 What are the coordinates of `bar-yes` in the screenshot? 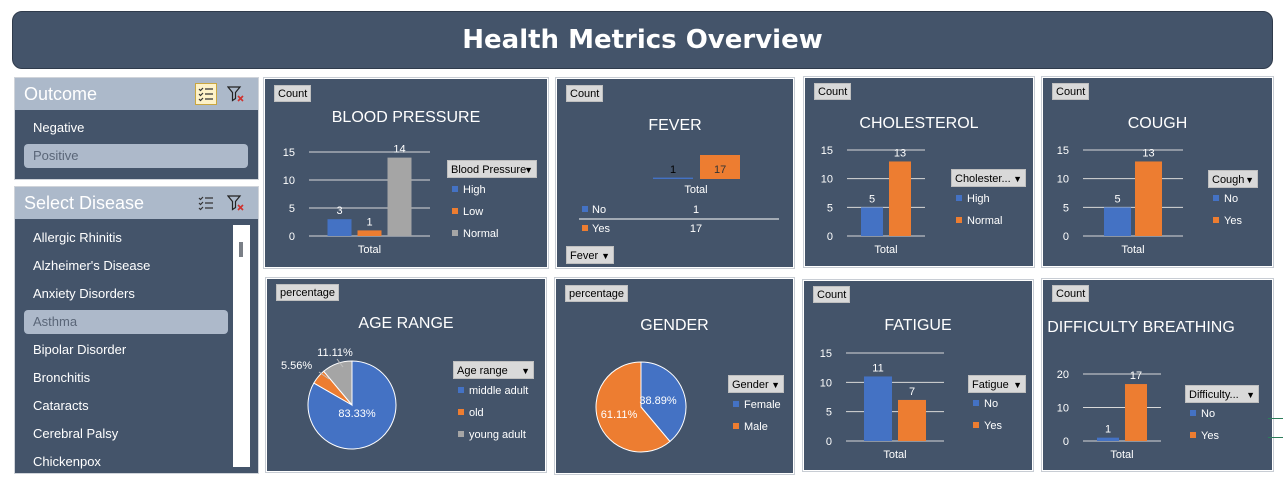 It's located at (1148, 198).